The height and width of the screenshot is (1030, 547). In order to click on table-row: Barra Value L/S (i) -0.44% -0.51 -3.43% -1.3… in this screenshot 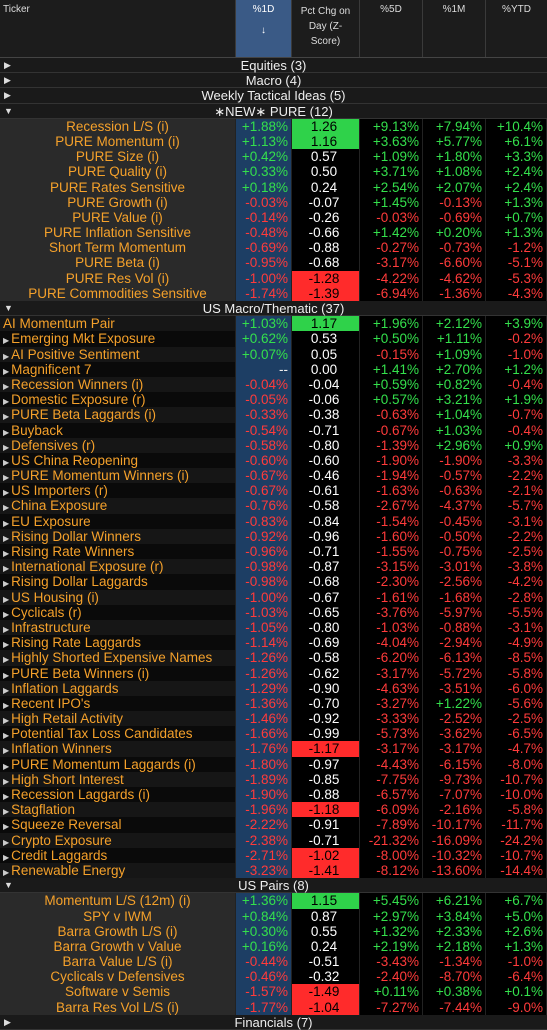, I will do `click(273, 962)`.